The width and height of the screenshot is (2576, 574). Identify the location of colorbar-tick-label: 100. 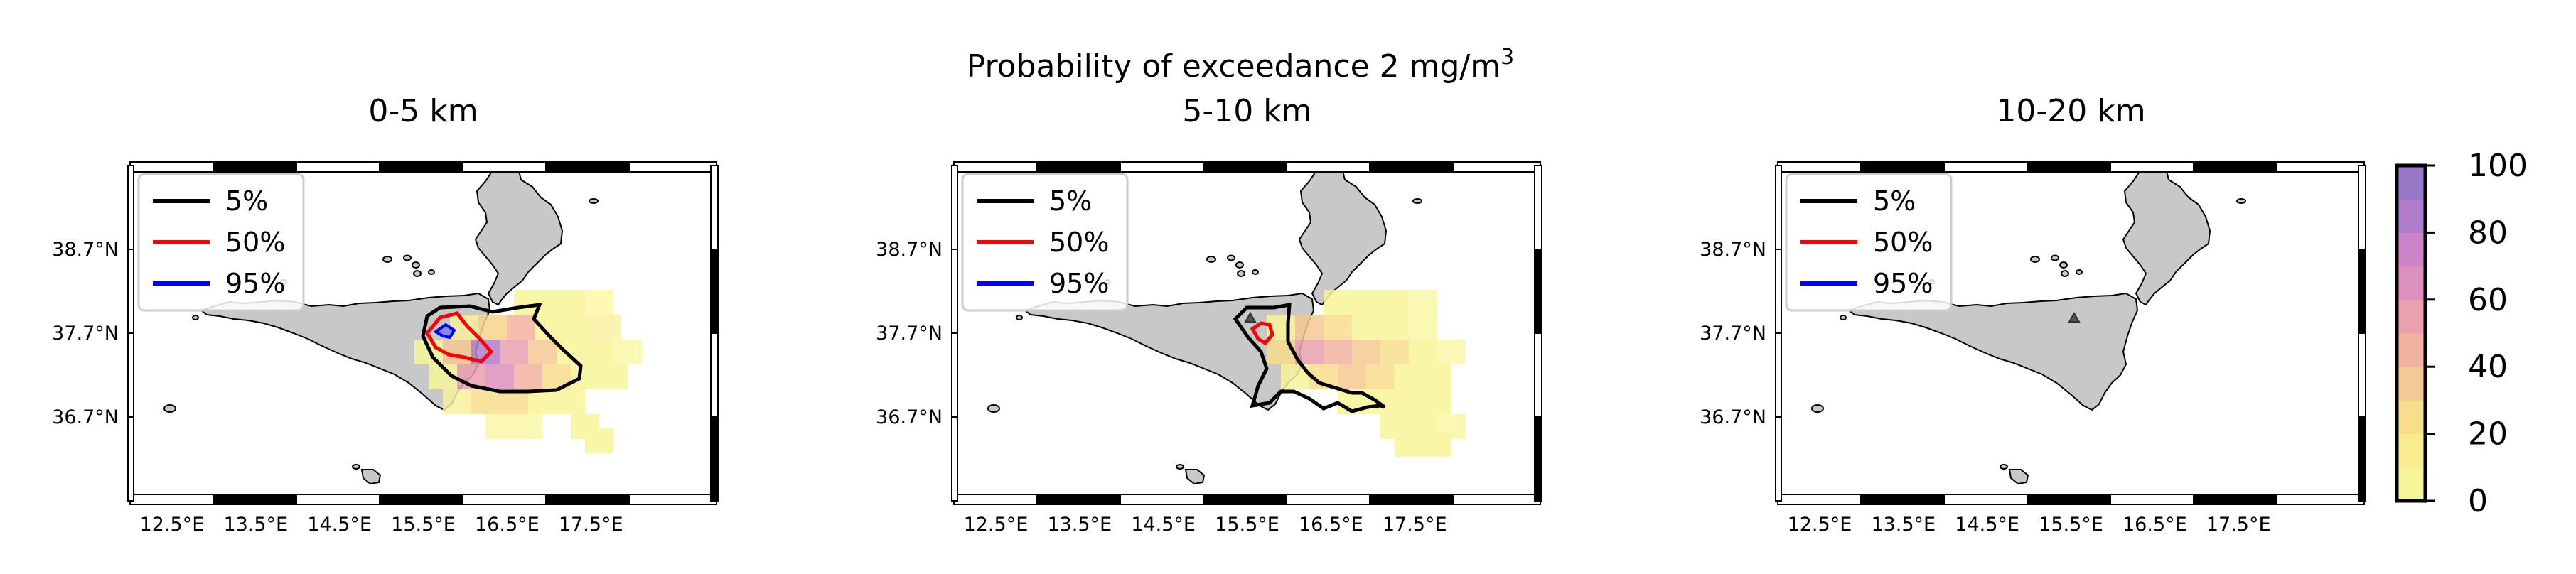
(2498, 166).